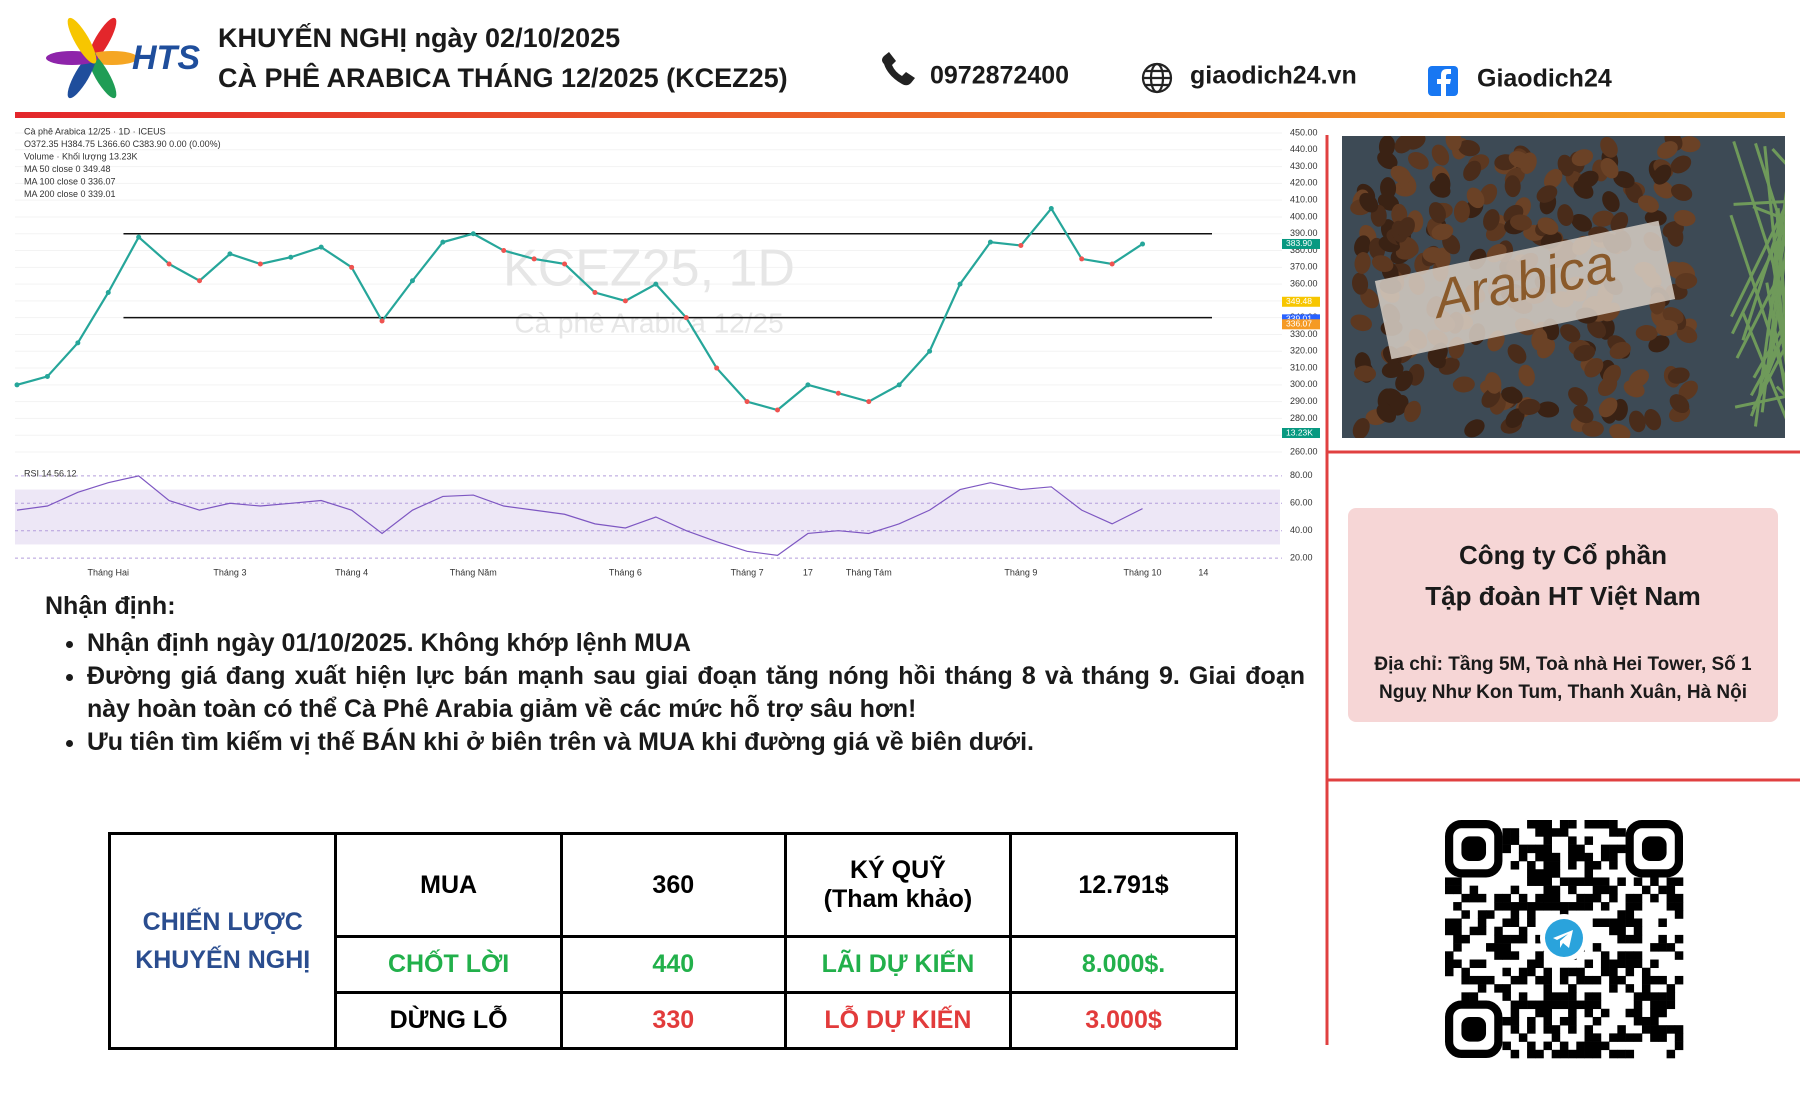  What do you see at coordinates (1304, 233) in the screenshot?
I see `y-tick-label: 390.00` at bounding box center [1304, 233].